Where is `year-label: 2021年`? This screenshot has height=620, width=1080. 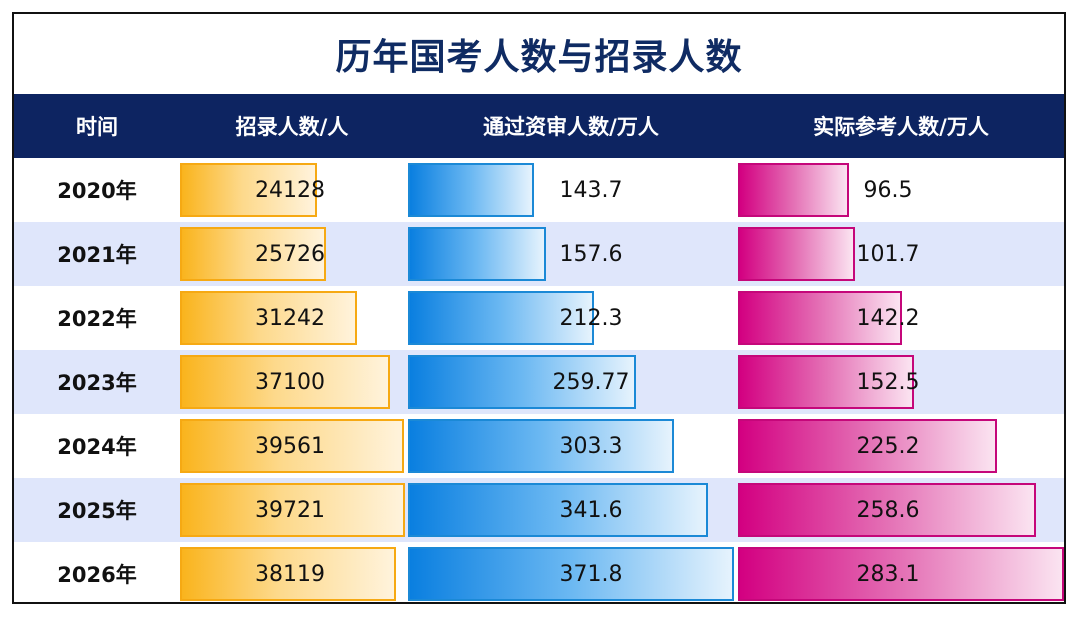
year-label: 2021年 is located at coordinates (97, 255).